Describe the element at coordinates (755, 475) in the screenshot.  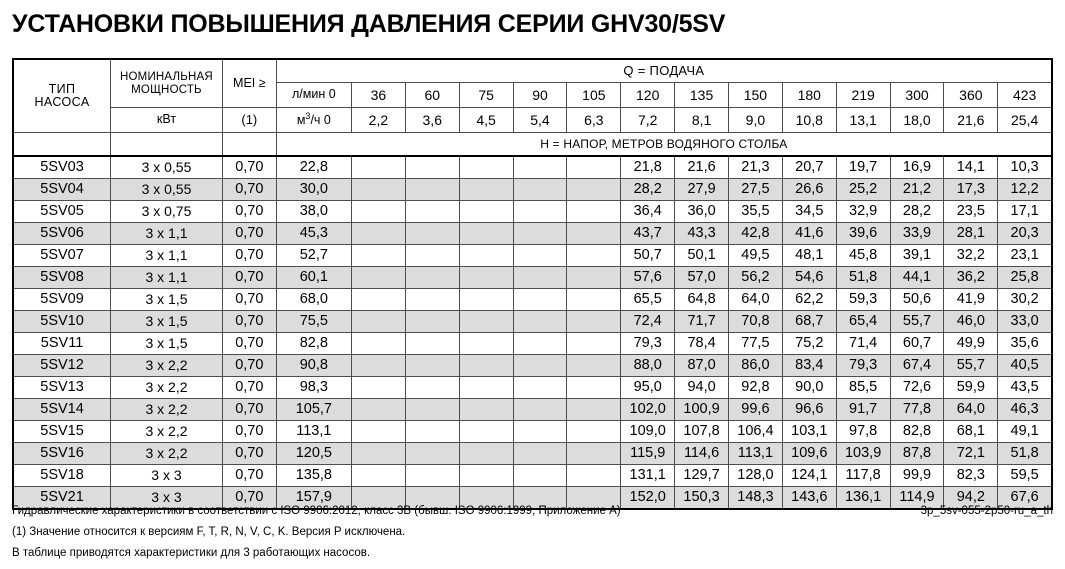
I see `cell-head: 128,0` at that location.